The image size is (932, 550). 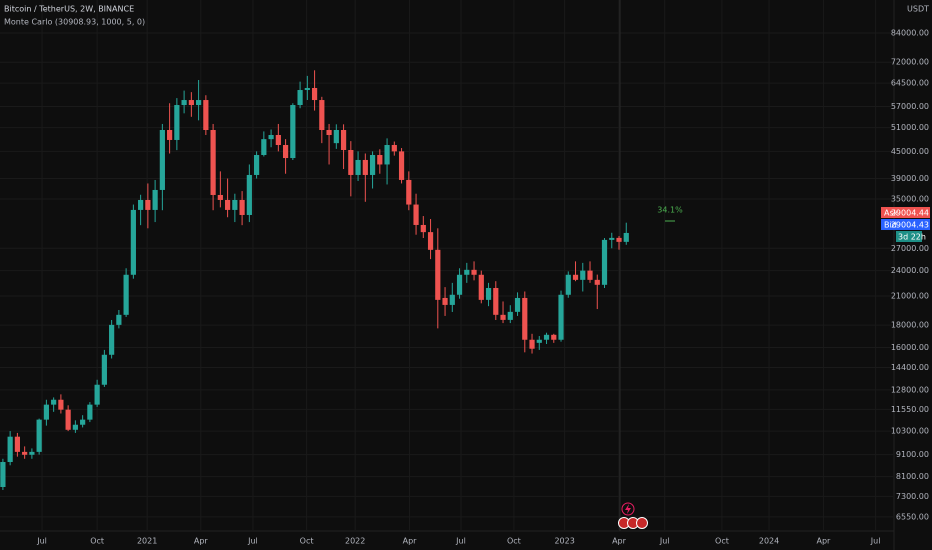 What do you see at coordinates (912, 476) in the screenshot?
I see `y-tick-label: 8100.00` at bounding box center [912, 476].